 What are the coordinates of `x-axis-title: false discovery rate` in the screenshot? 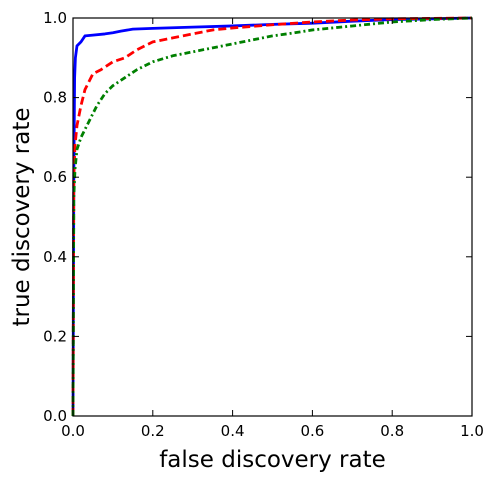 It's located at (272, 460).